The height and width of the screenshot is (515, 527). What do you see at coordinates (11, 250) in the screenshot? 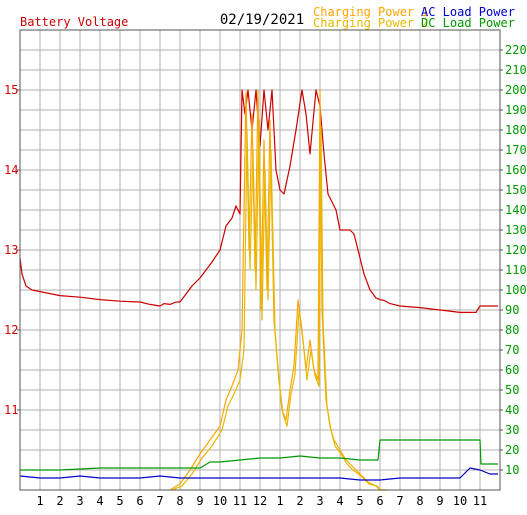
I see `y-left-tick-label: 13` at bounding box center [11, 250].